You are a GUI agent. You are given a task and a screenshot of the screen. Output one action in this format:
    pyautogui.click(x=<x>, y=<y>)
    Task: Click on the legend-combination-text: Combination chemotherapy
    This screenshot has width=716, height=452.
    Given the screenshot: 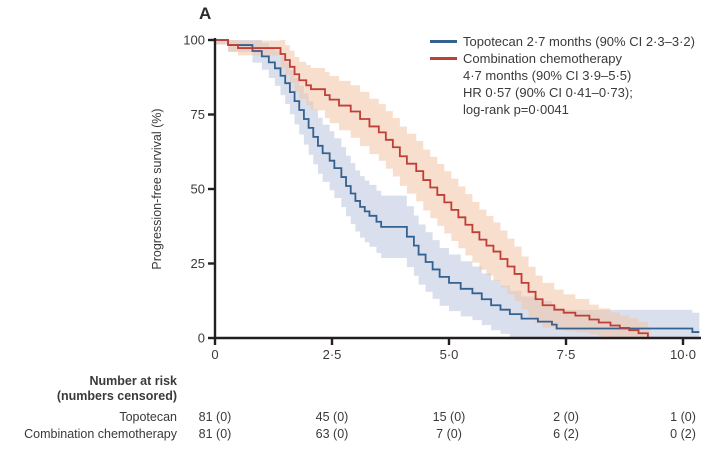 What is the action you would take?
    pyautogui.click(x=542, y=58)
    